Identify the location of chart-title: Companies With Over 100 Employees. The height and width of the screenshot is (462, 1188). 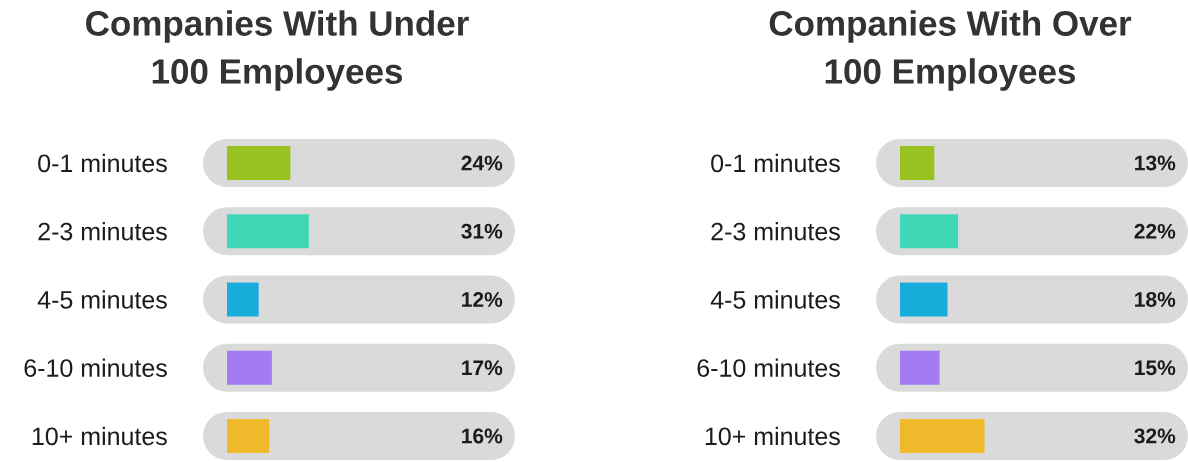
(950, 50).